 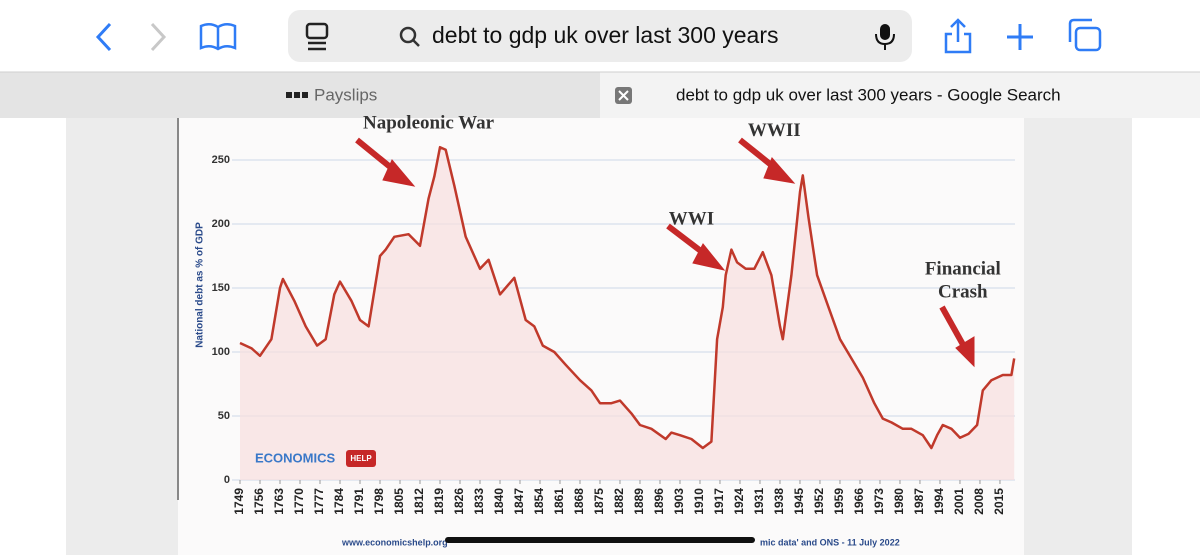 I want to click on x-tick-label: 1938, so click(x=779, y=501).